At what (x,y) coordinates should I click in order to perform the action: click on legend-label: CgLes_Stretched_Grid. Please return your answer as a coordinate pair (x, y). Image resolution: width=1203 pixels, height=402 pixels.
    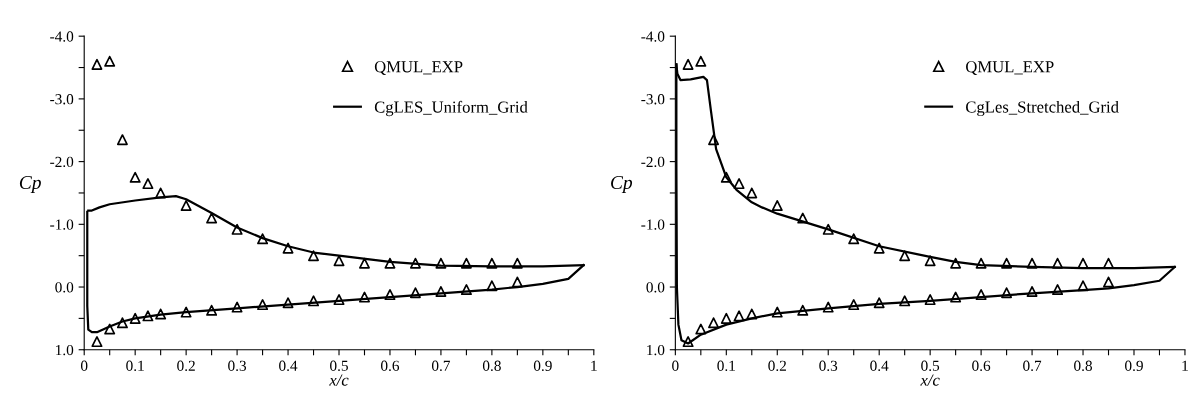
    Looking at the image, I should click on (1042, 108).